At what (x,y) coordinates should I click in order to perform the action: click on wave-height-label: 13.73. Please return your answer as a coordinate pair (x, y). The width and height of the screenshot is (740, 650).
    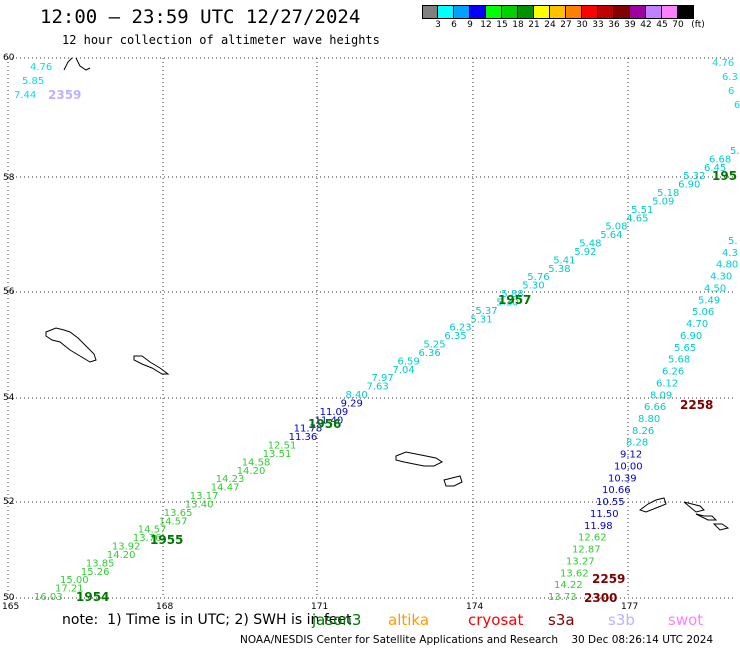
    Looking at the image, I should click on (562, 597).